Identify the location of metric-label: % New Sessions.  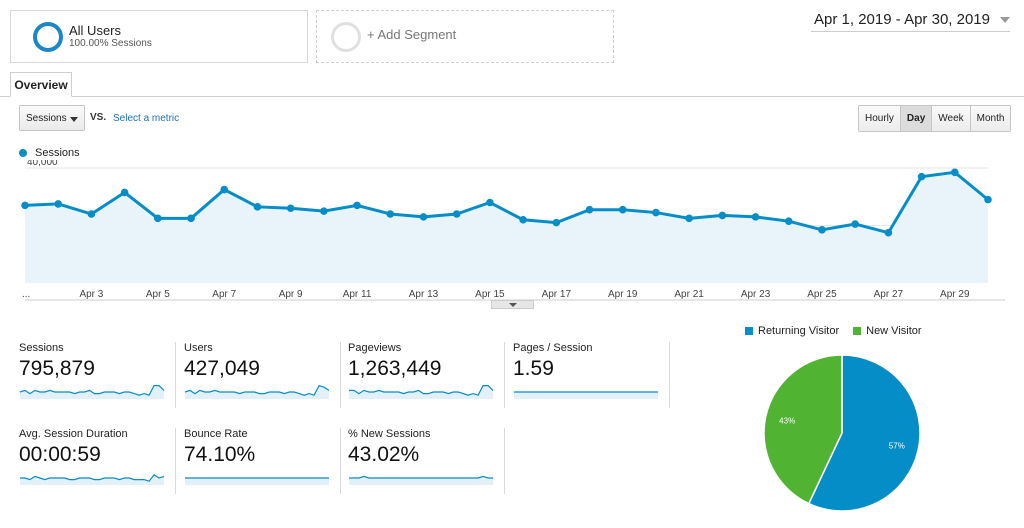
(389, 434).